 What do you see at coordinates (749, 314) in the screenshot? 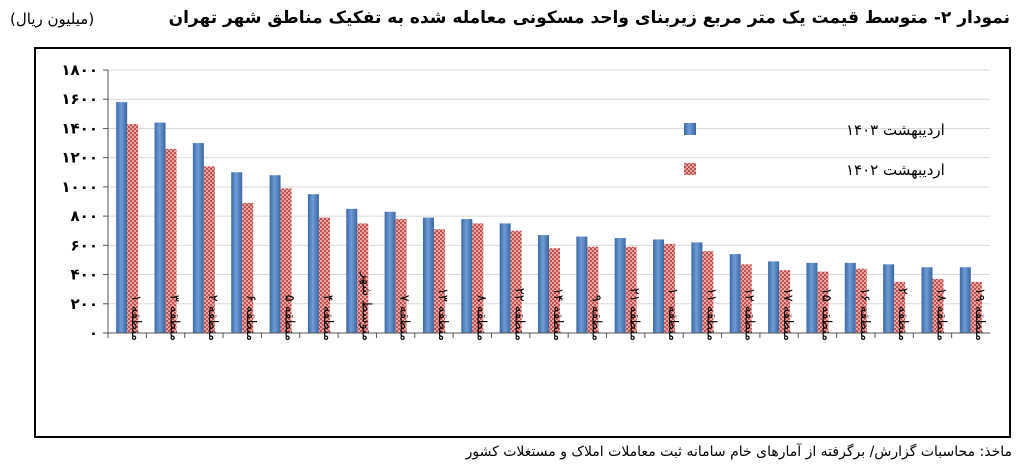
I see `x-tick-label: منطقه ۱۲` at bounding box center [749, 314].